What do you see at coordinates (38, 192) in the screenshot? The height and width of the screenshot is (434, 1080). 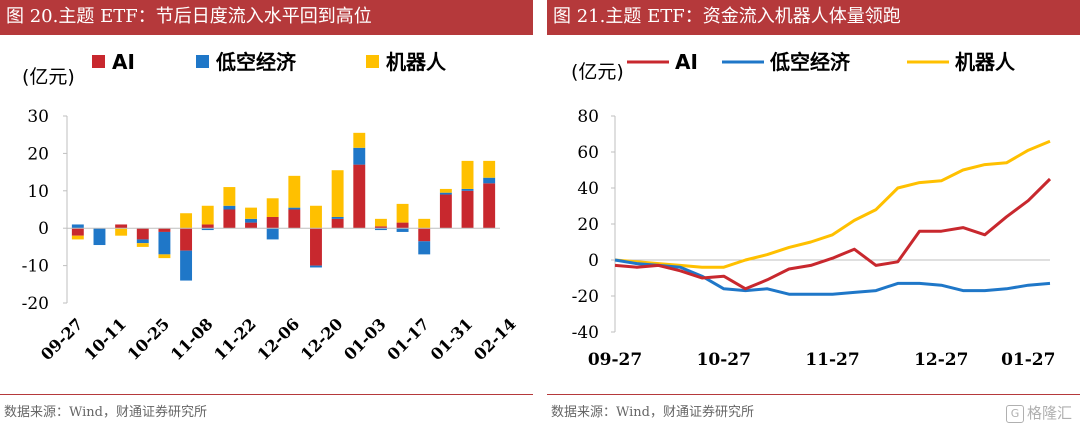 I see `y-tick-label: 10` at bounding box center [38, 192].